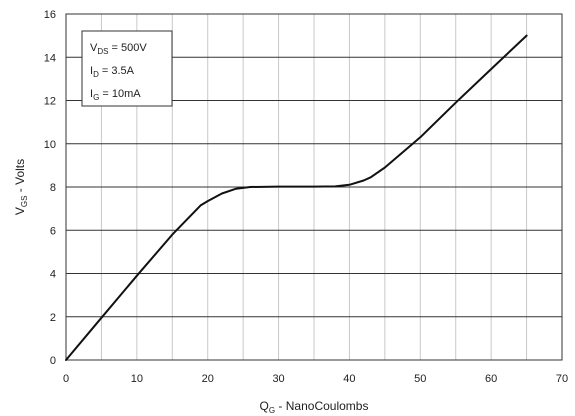  I want to click on y-tick-label: 12, so click(50, 102).